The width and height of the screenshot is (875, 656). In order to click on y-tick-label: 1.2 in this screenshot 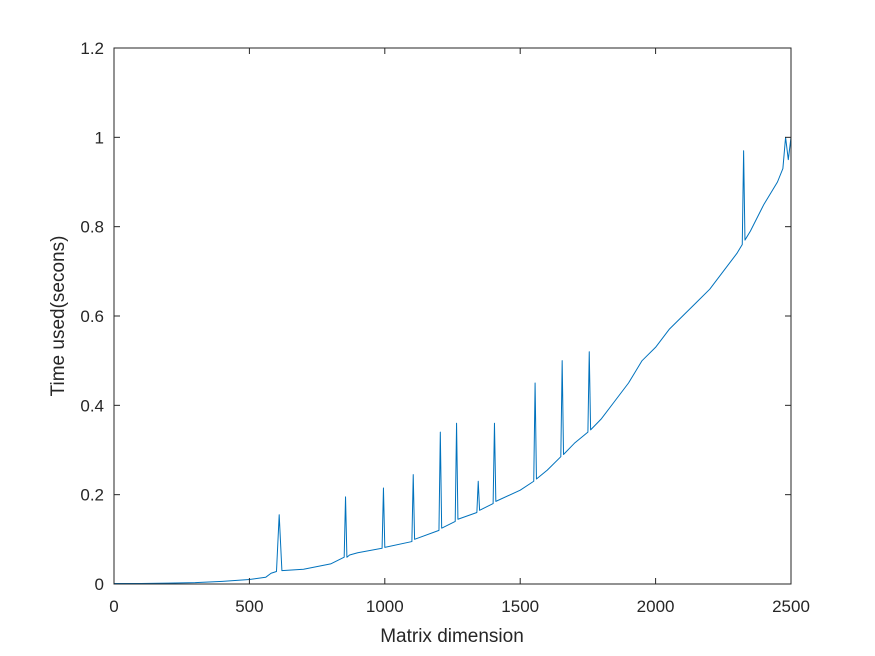, I will do `click(92, 48)`.